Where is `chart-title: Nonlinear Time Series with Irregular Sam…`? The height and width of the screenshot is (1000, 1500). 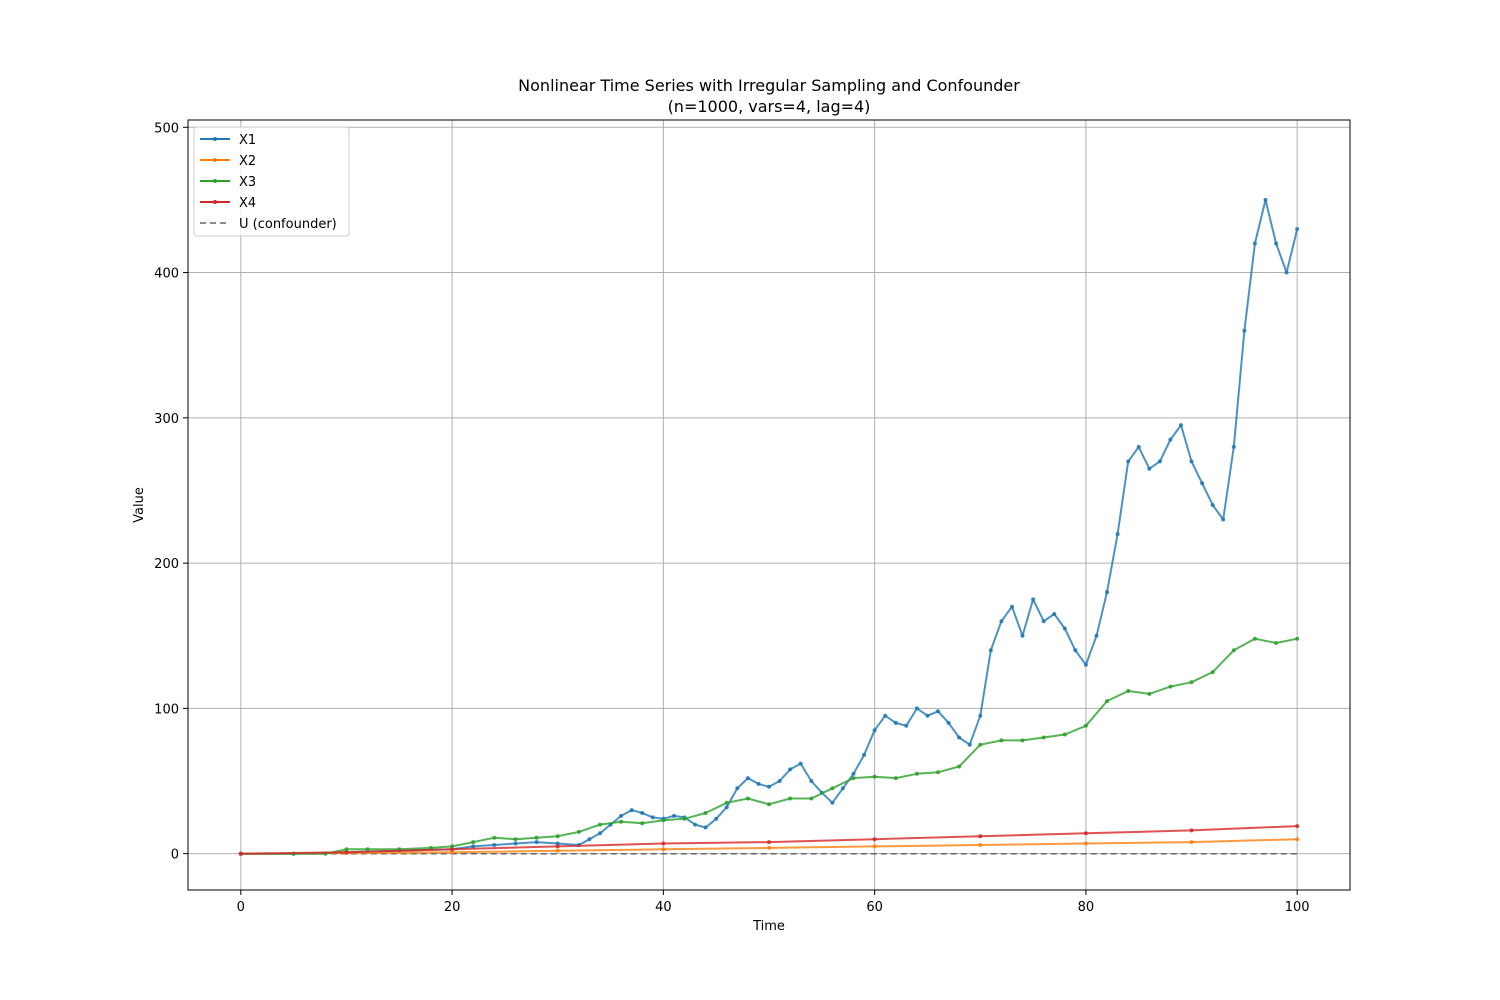 chart-title: Nonlinear Time Series with Irregular Sam… is located at coordinates (769, 85).